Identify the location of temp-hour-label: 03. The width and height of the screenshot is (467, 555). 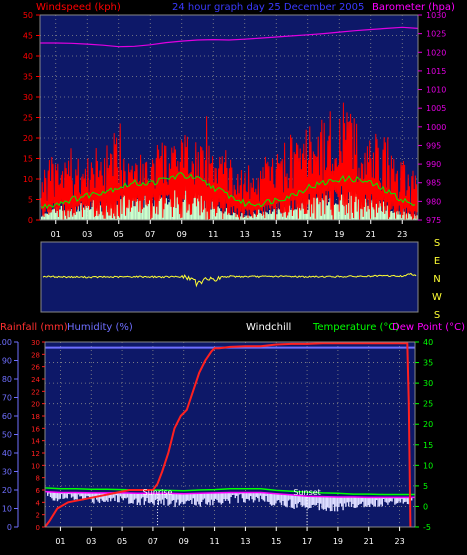
(91, 541).